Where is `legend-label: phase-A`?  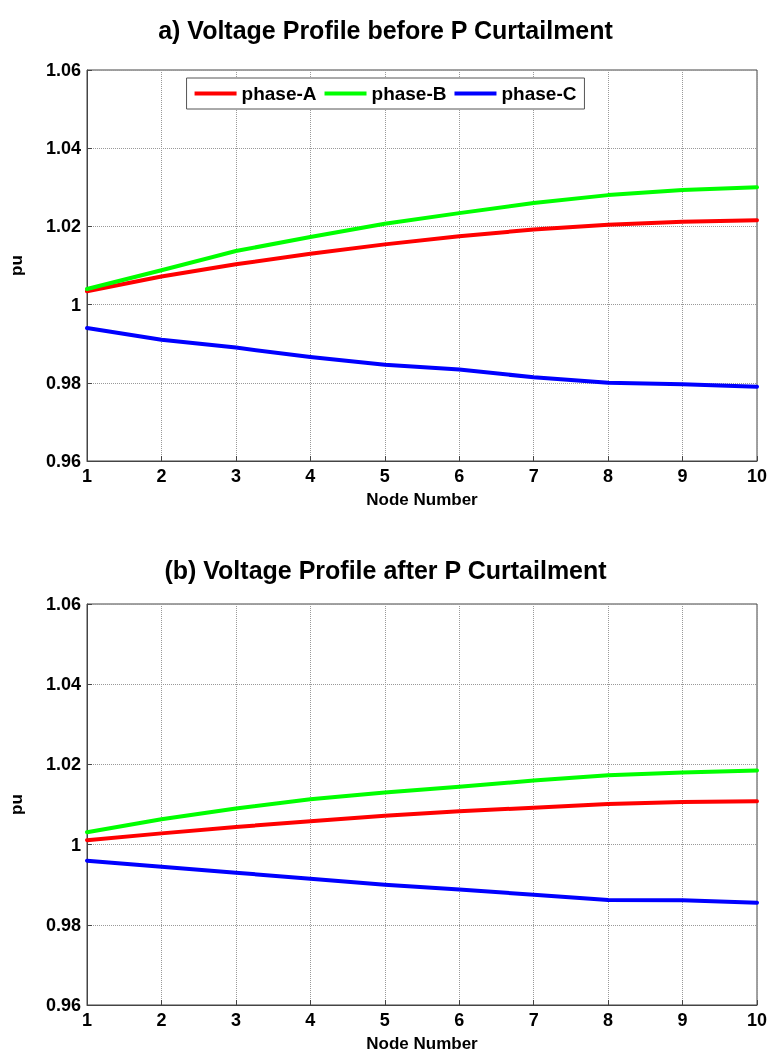 legend-label: phase-A is located at coordinates (279, 93).